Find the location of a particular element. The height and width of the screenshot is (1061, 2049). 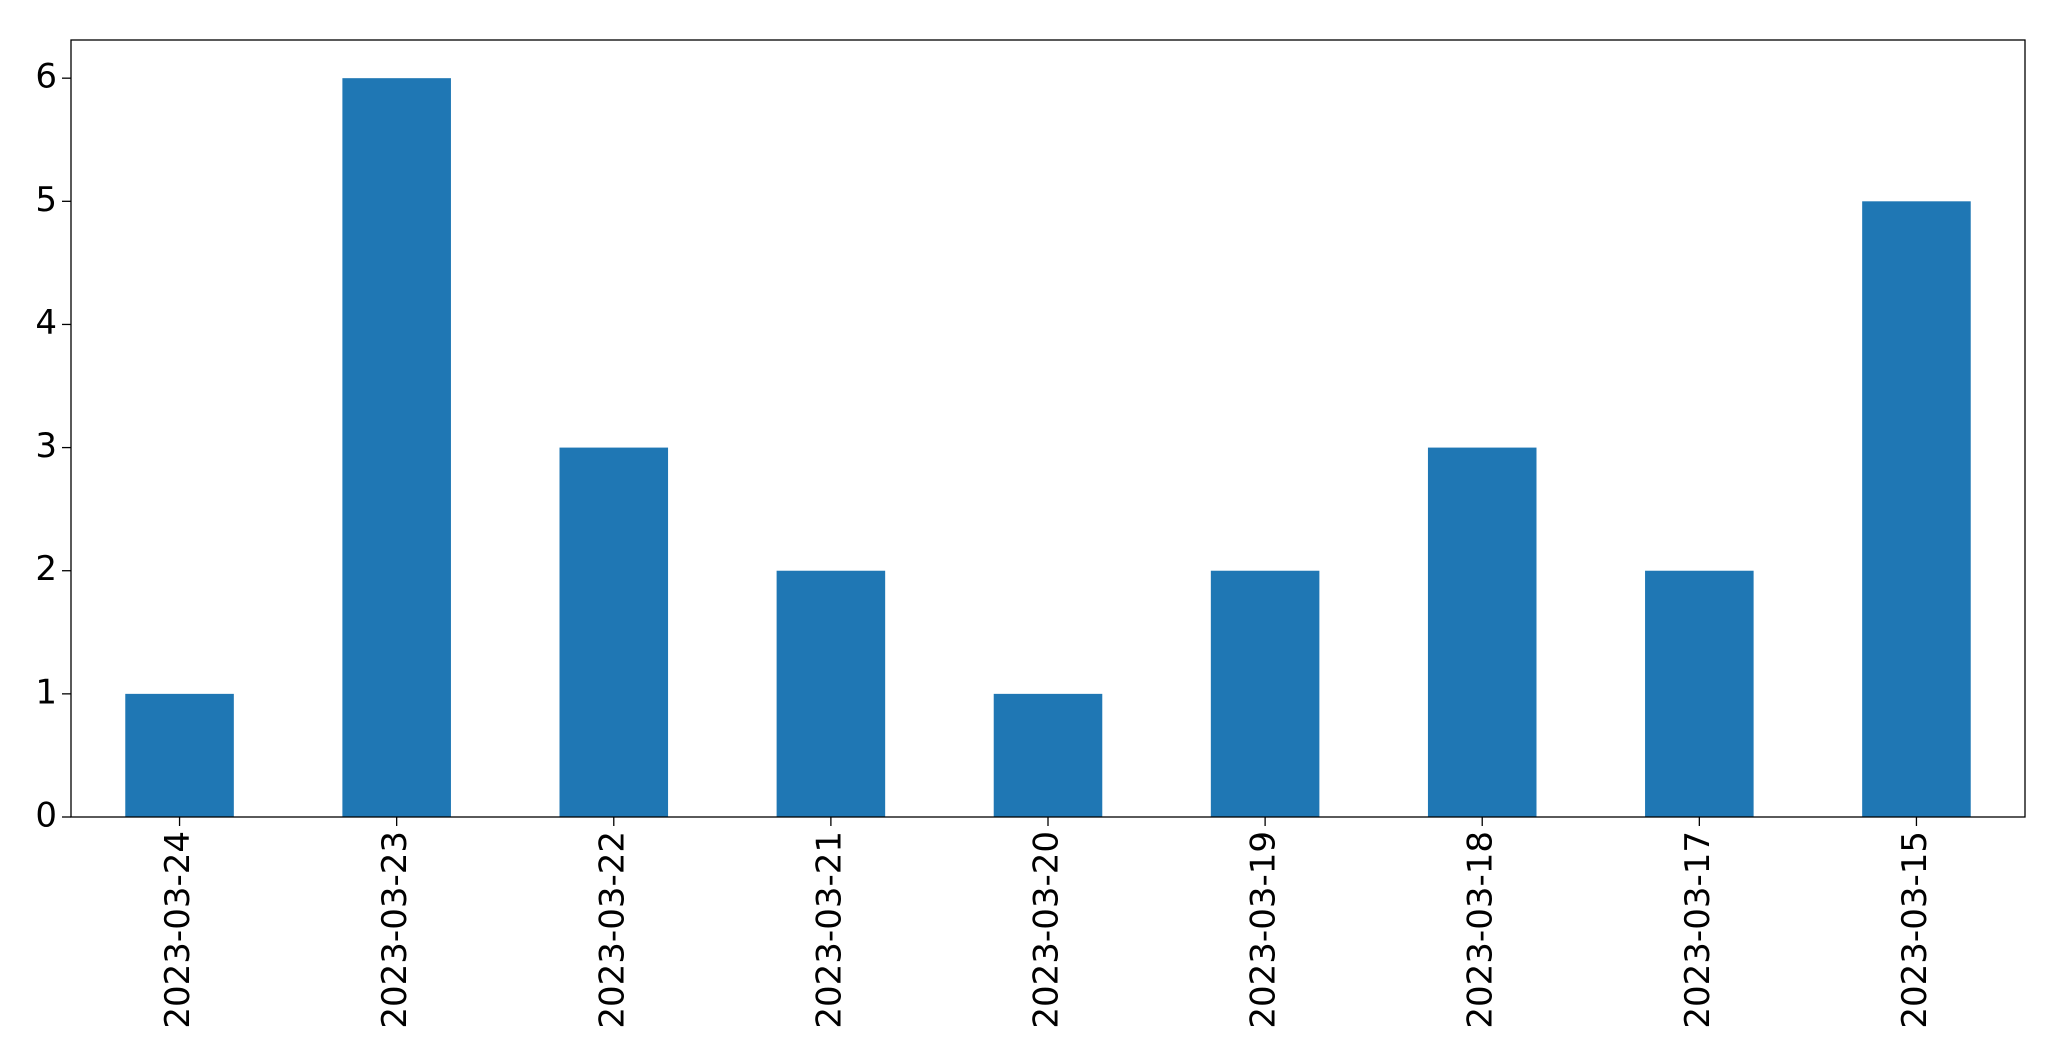

x-tick-label: 2023-03-22 is located at coordinates (612, 930).